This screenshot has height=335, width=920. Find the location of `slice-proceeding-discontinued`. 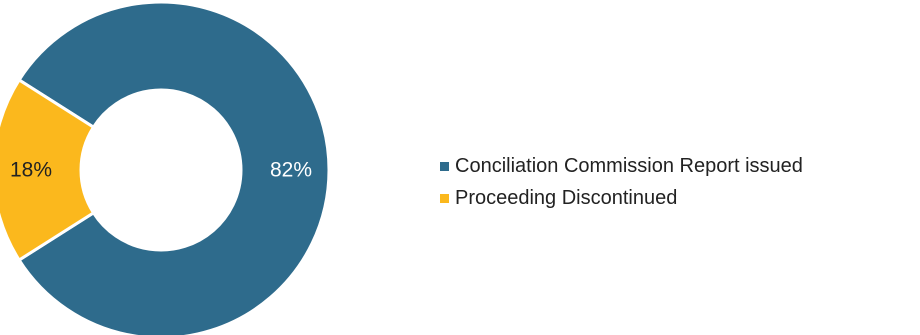

slice-proceeding-discontinued is located at coordinates (48, 170).